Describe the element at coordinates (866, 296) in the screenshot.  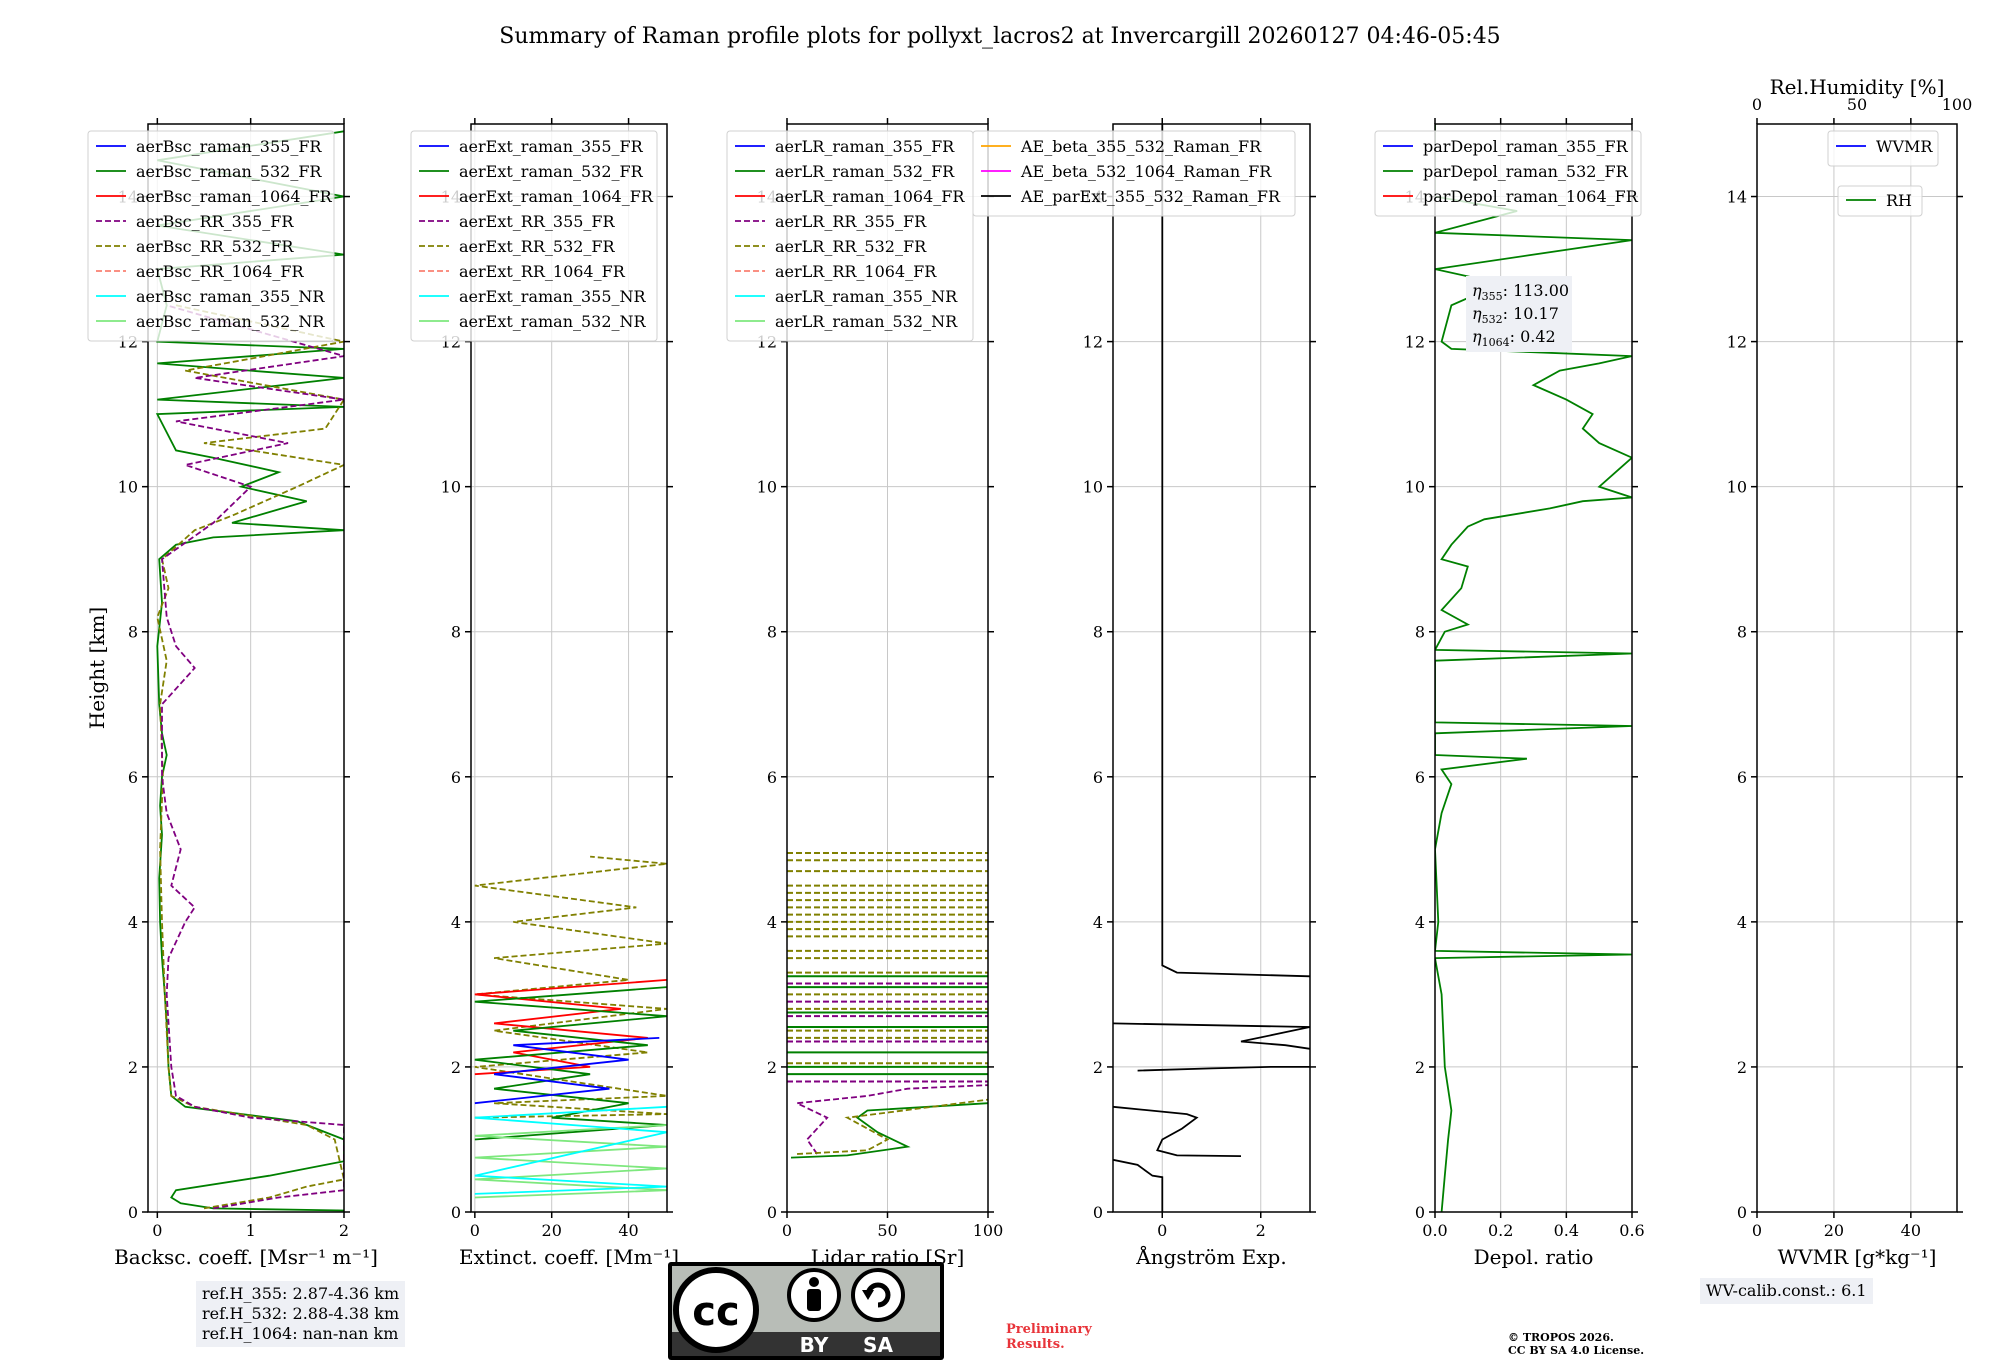
I see `legend-entry: aerLR_raman_355_NR` at that location.